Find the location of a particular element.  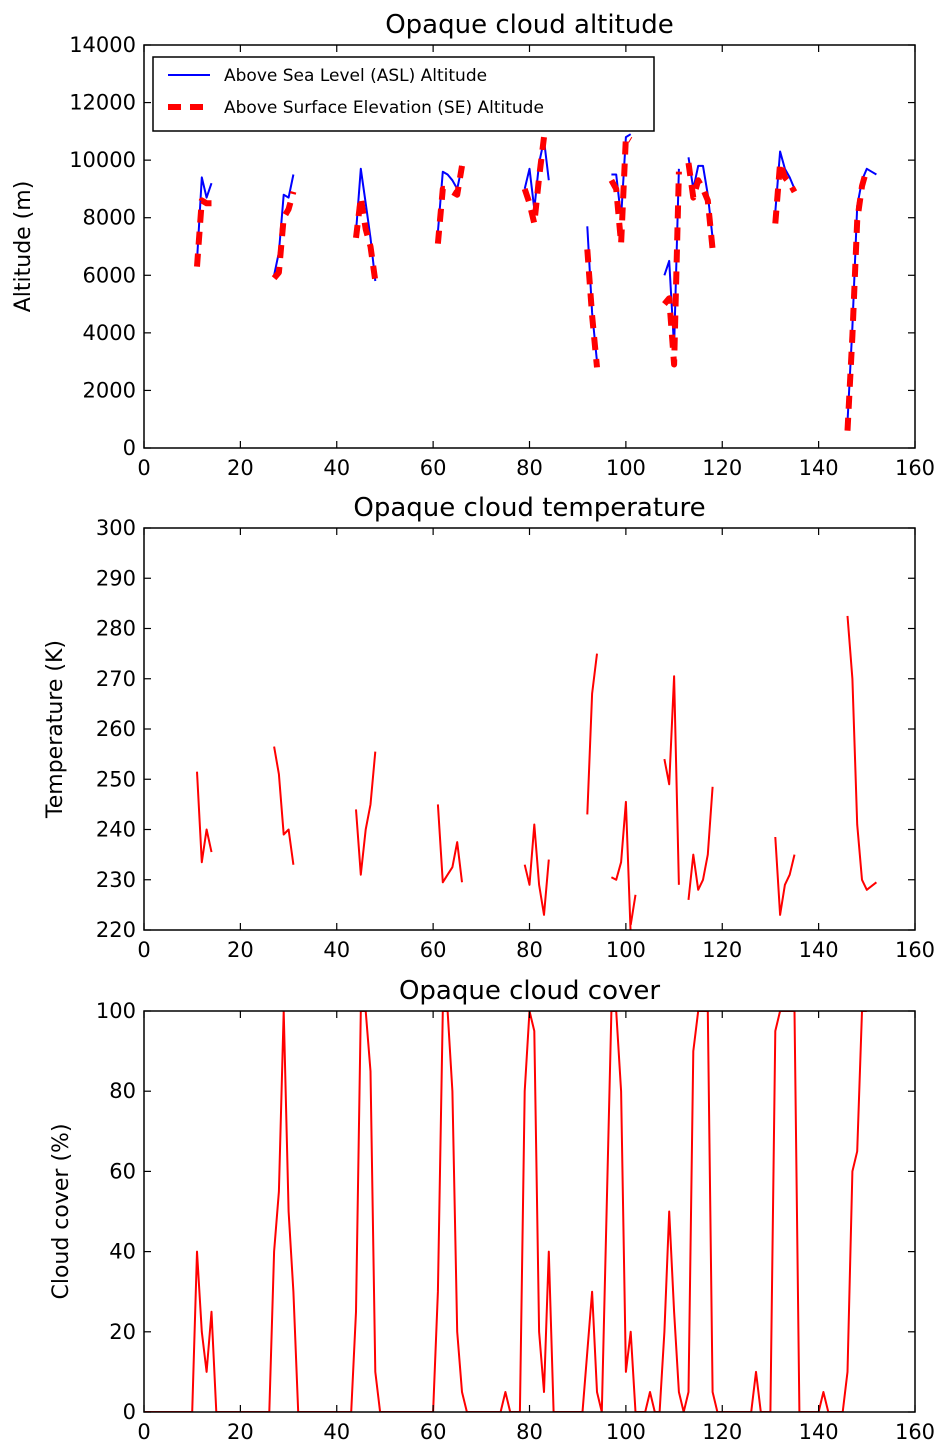

y-tick-label: 2000 is located at coordinates (109, 390).